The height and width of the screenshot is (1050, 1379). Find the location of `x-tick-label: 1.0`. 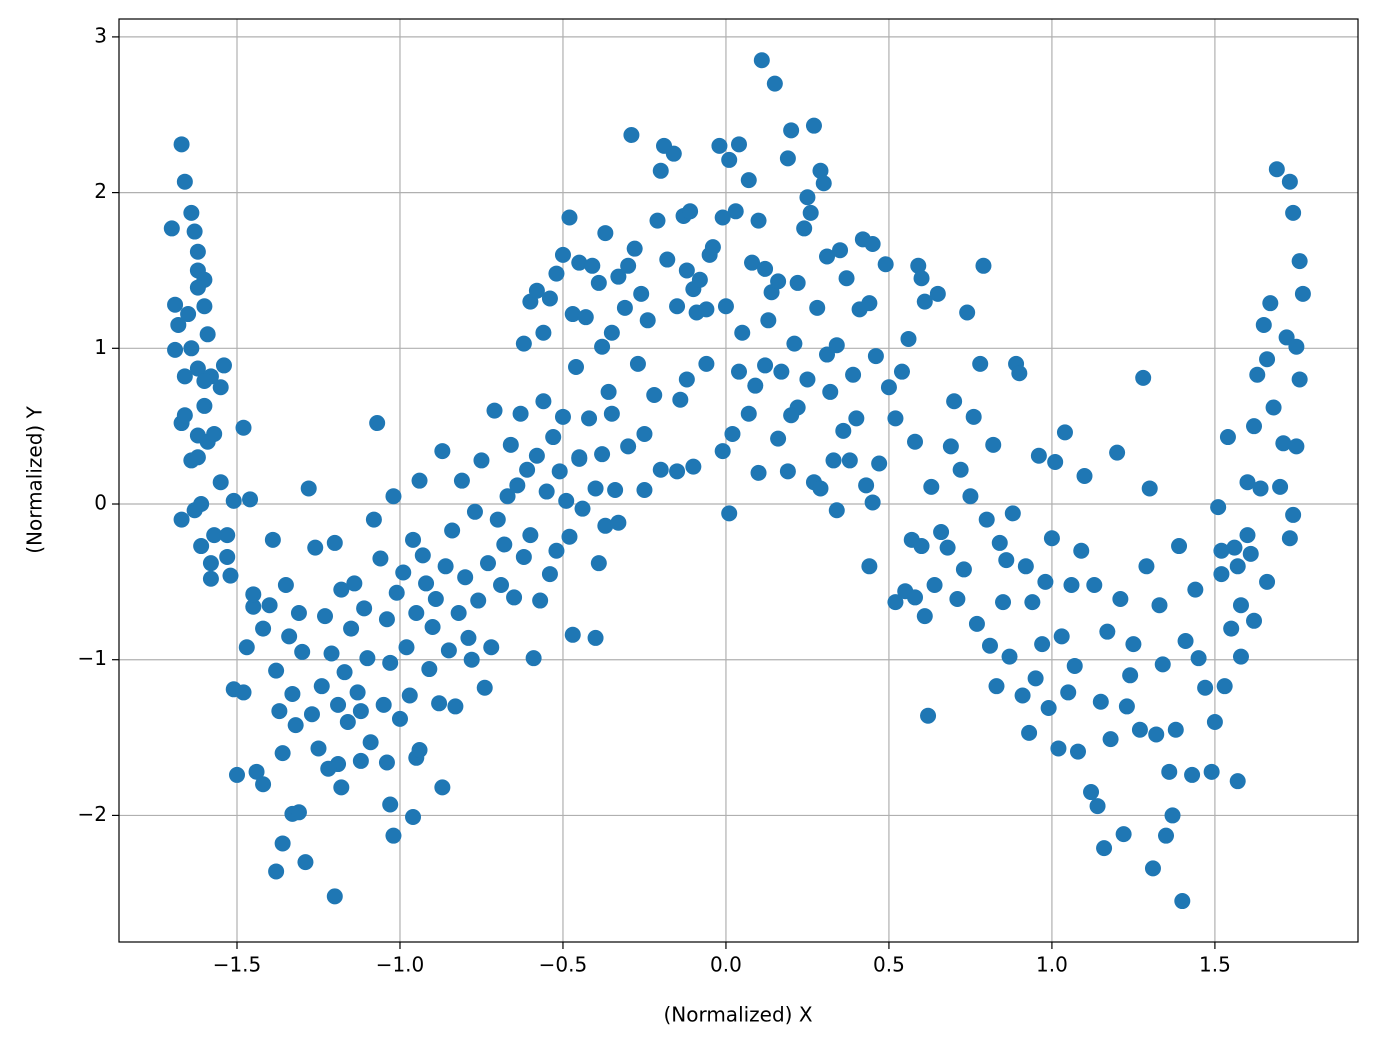

x-tick-label: 1.0 is located at coordinates (1052, 965).